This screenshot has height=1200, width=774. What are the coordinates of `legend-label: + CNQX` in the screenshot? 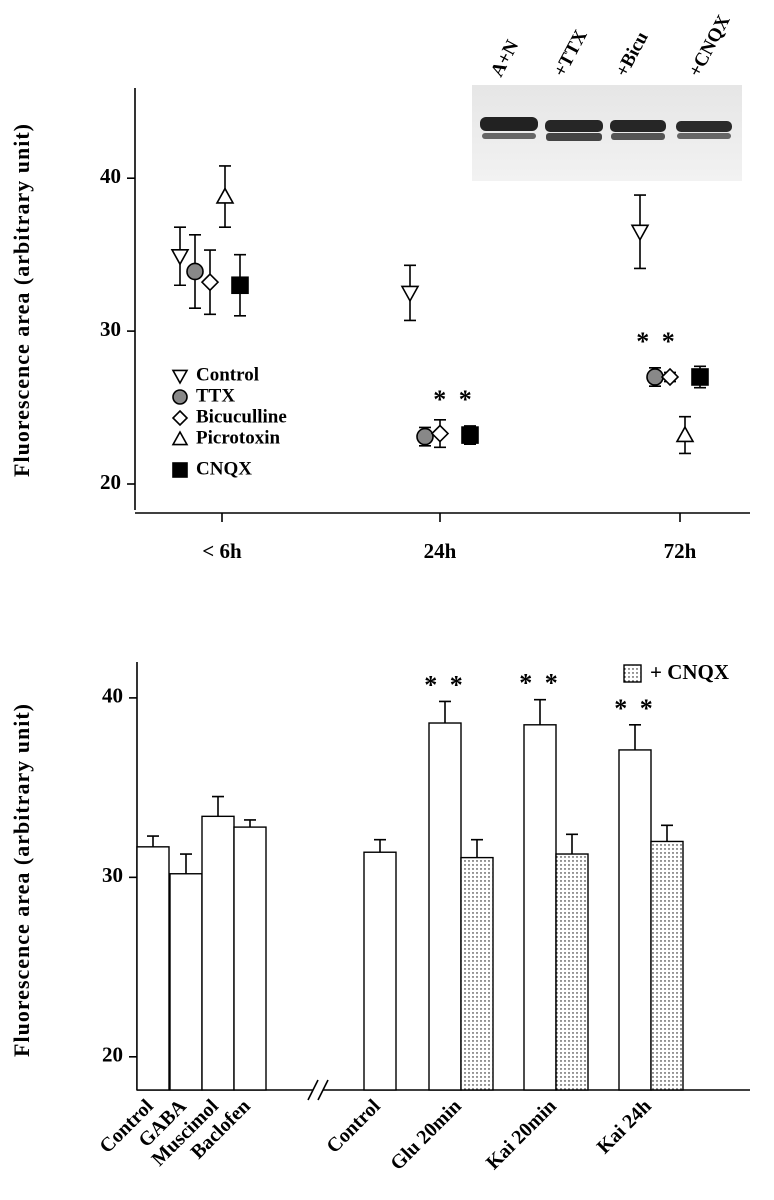 It's located at (689, 672).